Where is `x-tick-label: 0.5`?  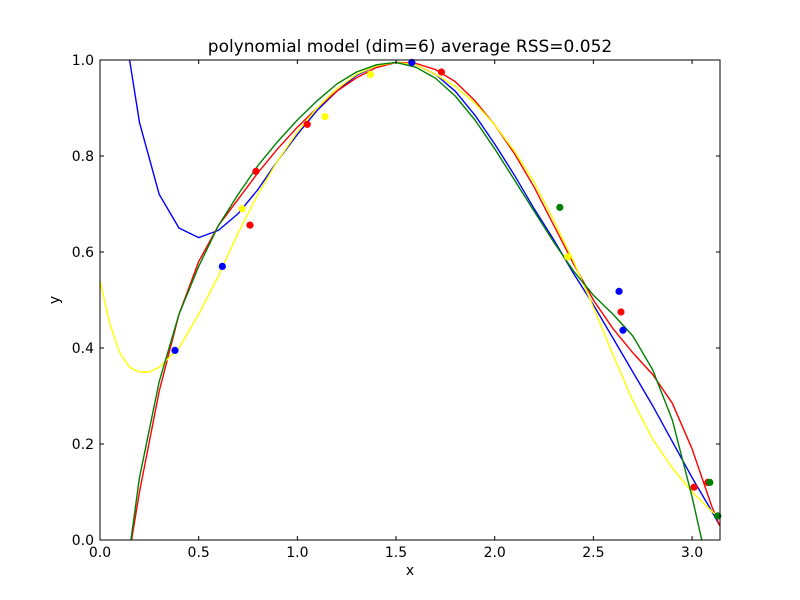 x-tick-label: 0.5 is located at coordinates (199, 553).